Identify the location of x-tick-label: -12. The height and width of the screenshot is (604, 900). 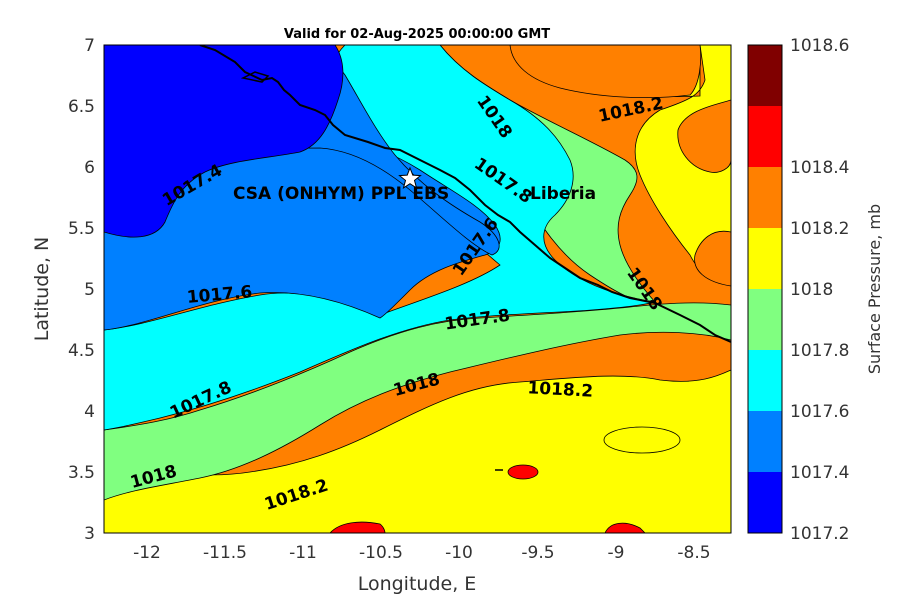
(147, 553).